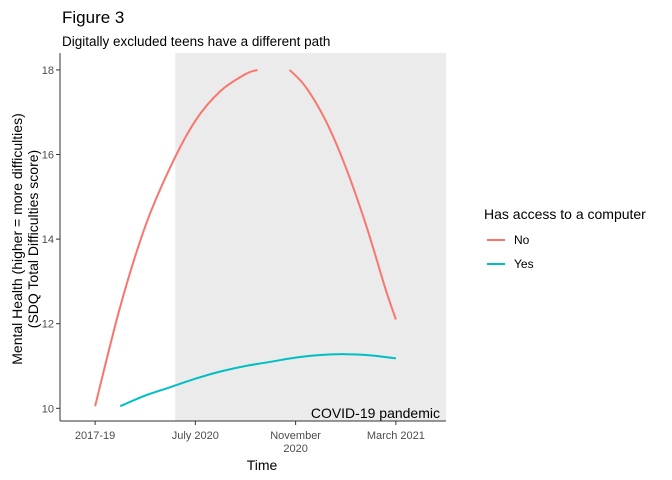 This screenshot has height=480, width=672. What do you see at coordinates (375, 413) in the screenshot?
I see `covid-region-label: COVID-19 pandemic` at bounding box center [375, 413].